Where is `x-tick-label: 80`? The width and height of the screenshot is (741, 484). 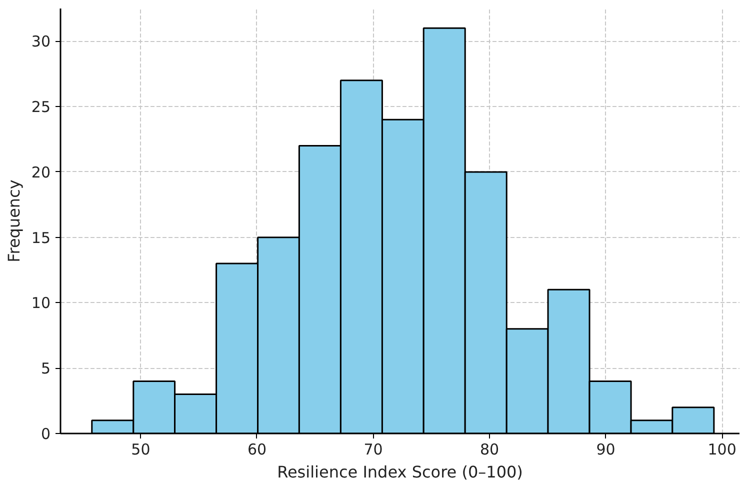 x-tick-label: 80 is located at coordinates (490, 449).